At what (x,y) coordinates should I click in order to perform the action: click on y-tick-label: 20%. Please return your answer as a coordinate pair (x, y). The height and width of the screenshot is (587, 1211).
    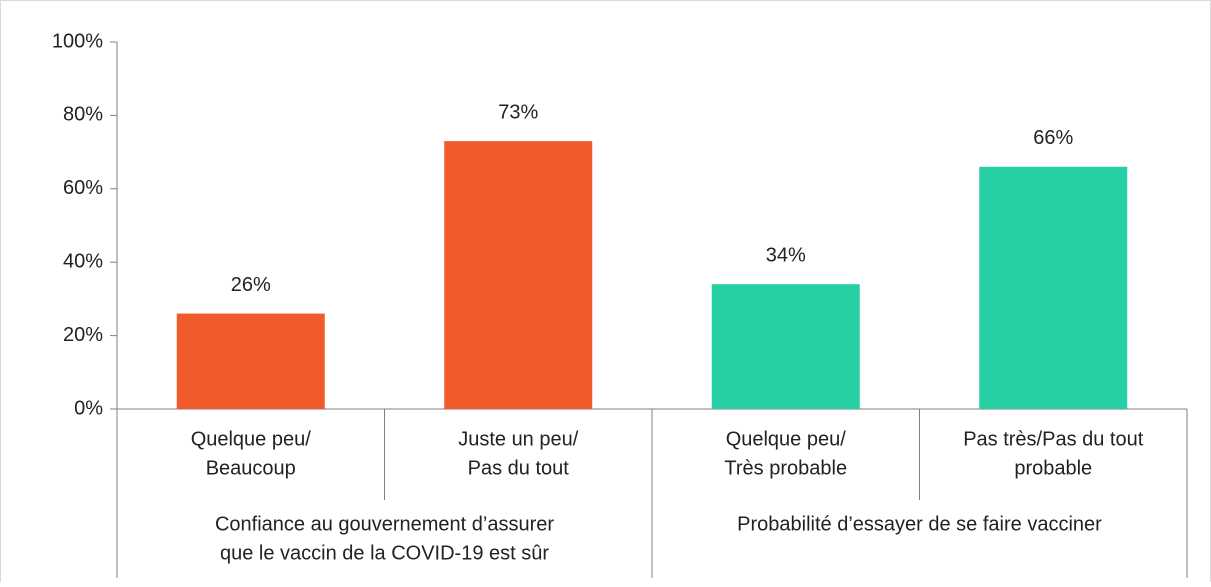
    Looking at the image, I should click on (83, 335).